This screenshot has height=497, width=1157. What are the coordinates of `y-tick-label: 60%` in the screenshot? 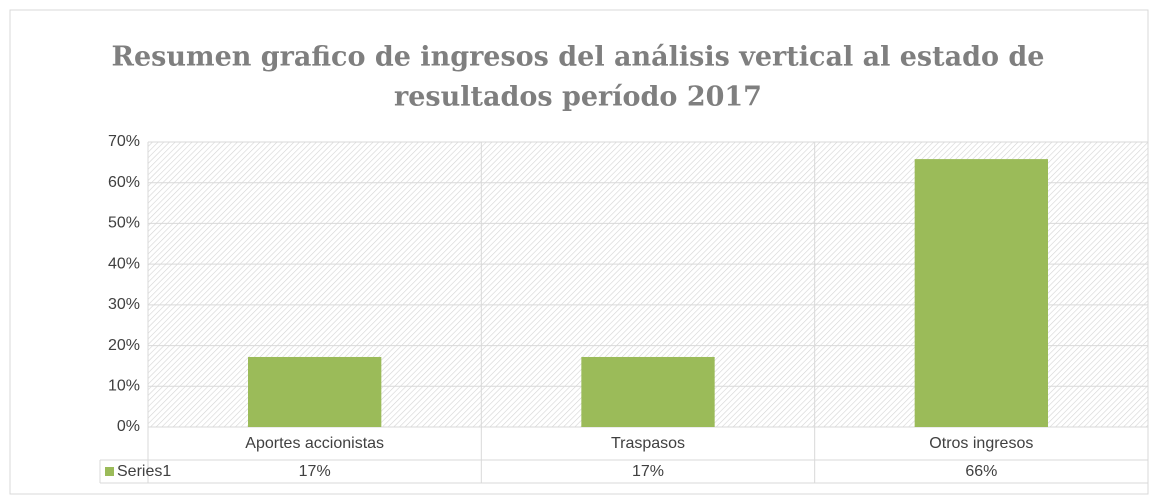 It's located at (124, 182).